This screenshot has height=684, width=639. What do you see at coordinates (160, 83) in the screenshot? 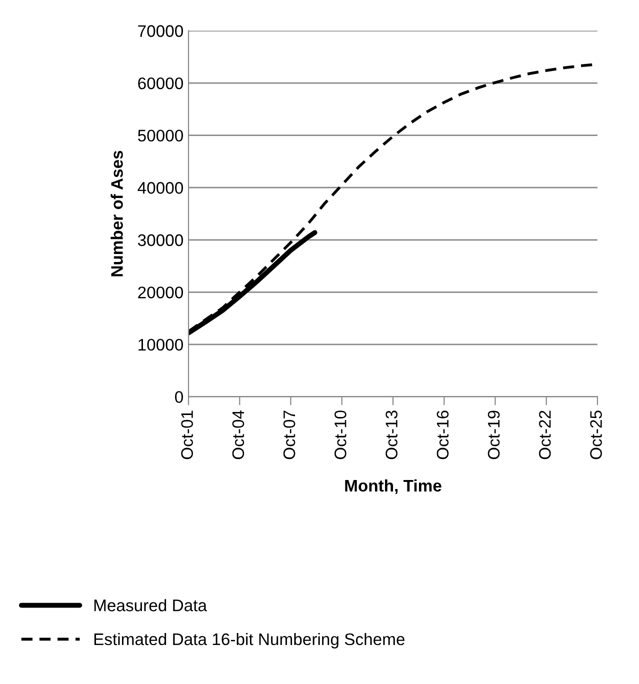
I see `y-tick-label: 60000` at bounding box center [160, 83].